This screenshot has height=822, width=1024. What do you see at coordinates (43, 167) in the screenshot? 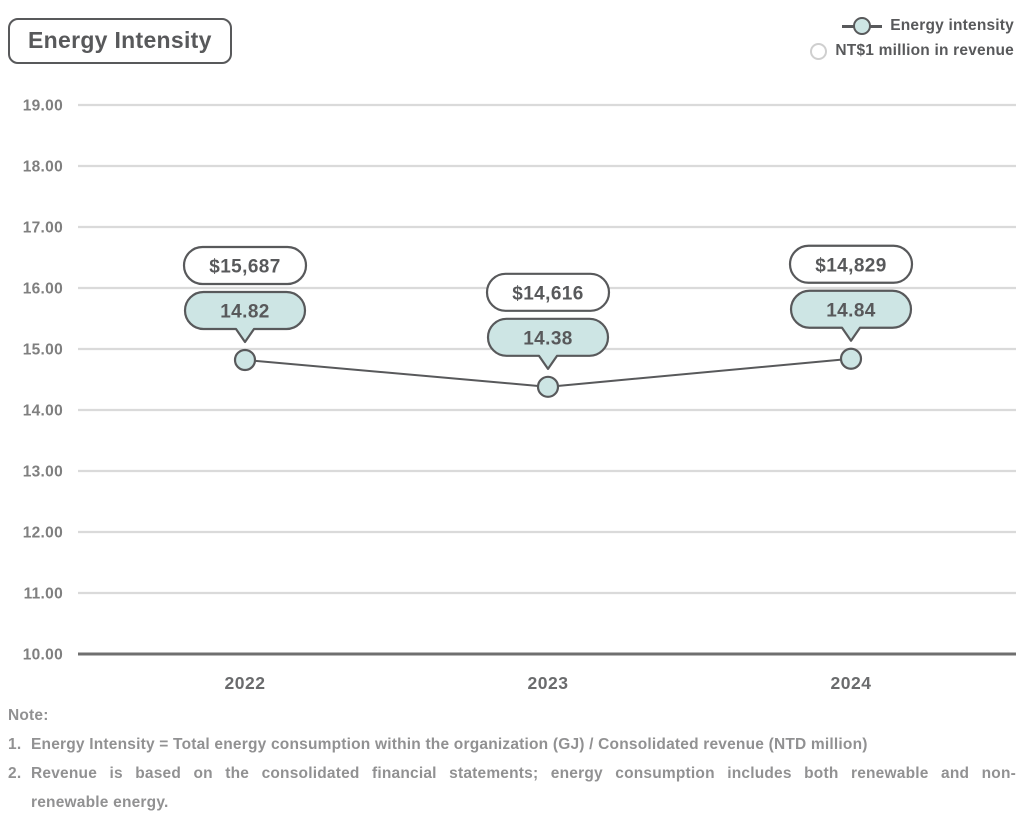
I see `y-tick-label: 18.00` at bounding box center [43, 167].